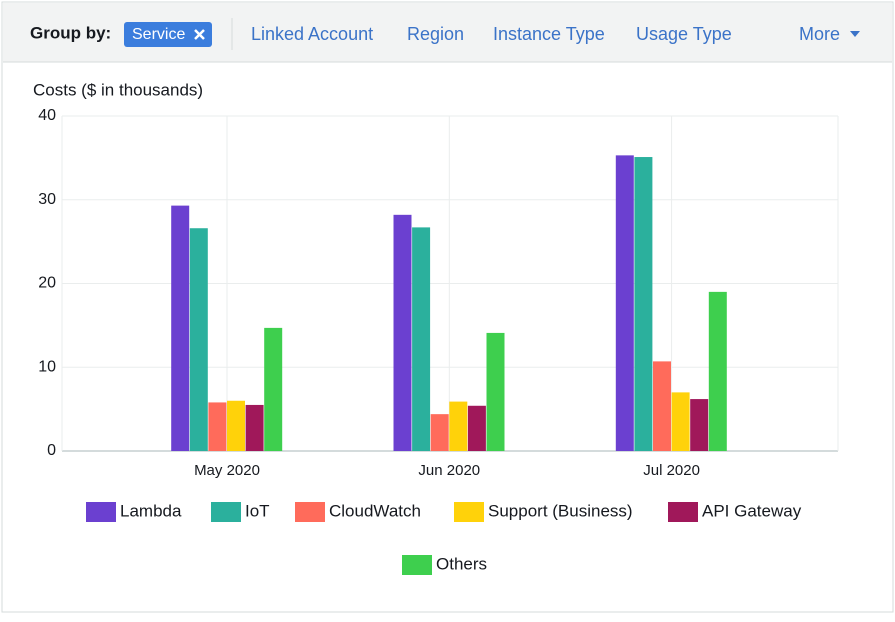  Describe the element at coordinates (684, 34) in the screenshot. I see `group-option: Usage Type` at that location.